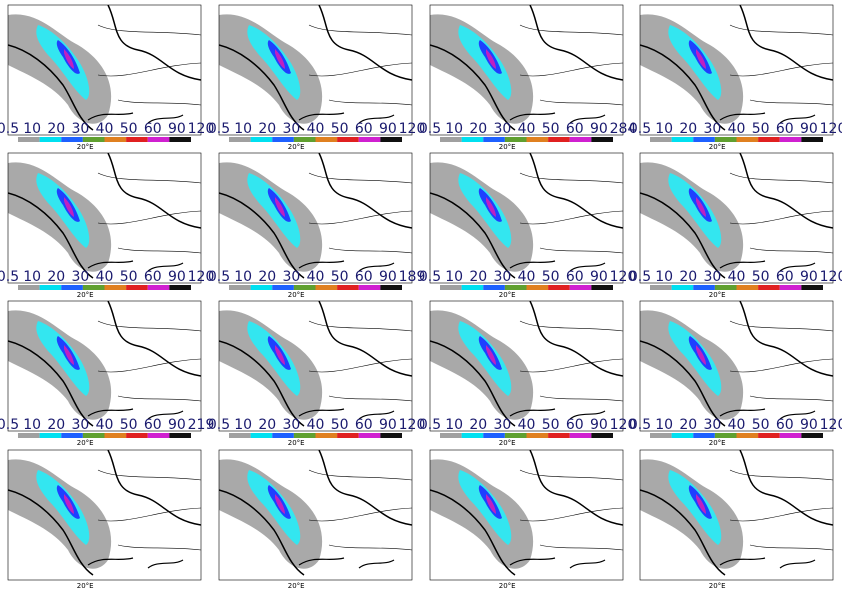 The width and height of the screenshot is (842, 596). Describe the element at coordinates (623, 129) in the screenshot. I see `colorbar-label: 284` at that location.